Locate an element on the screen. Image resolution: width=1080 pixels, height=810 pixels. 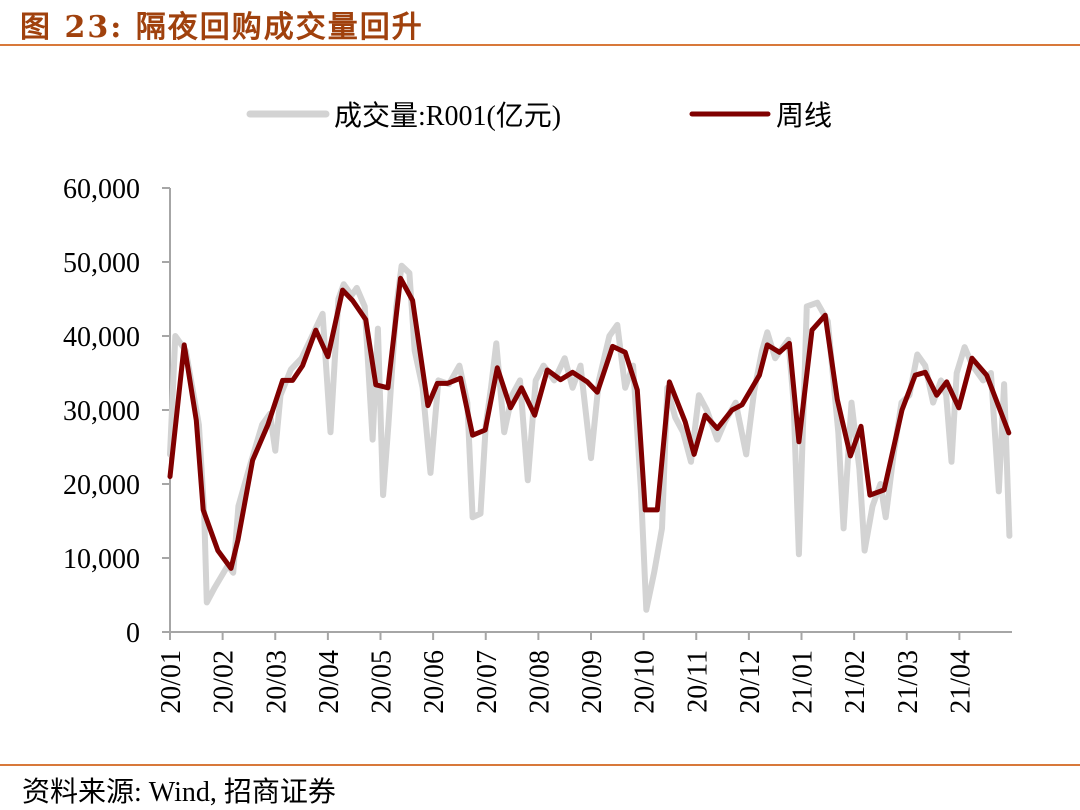
footer-divider is located at coordinates (540, 765).